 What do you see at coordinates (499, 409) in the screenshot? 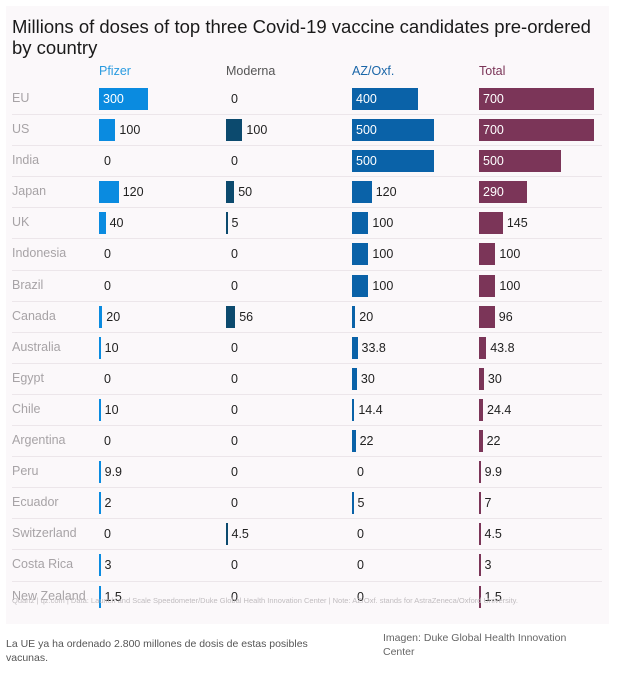
I see `value-label-total: 24.4` at bounding box center [499, 409].